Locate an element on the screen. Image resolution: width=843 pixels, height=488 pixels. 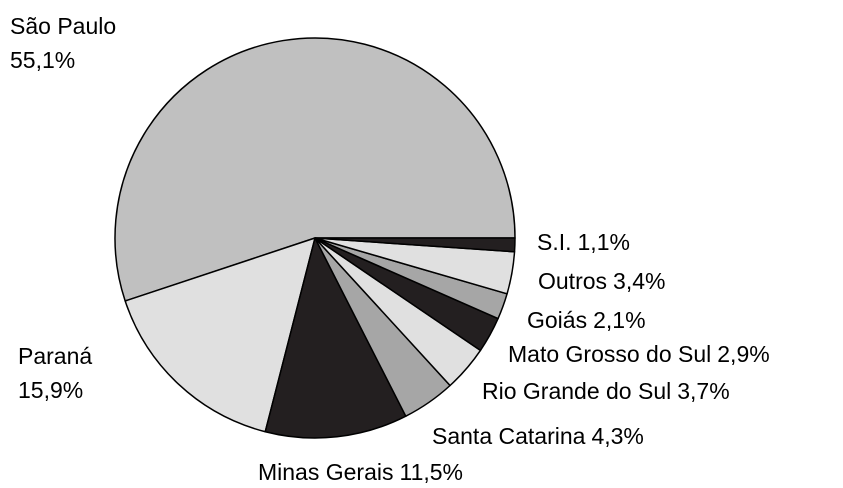
slice-label: Paraná is located at coordinates (55, 356).